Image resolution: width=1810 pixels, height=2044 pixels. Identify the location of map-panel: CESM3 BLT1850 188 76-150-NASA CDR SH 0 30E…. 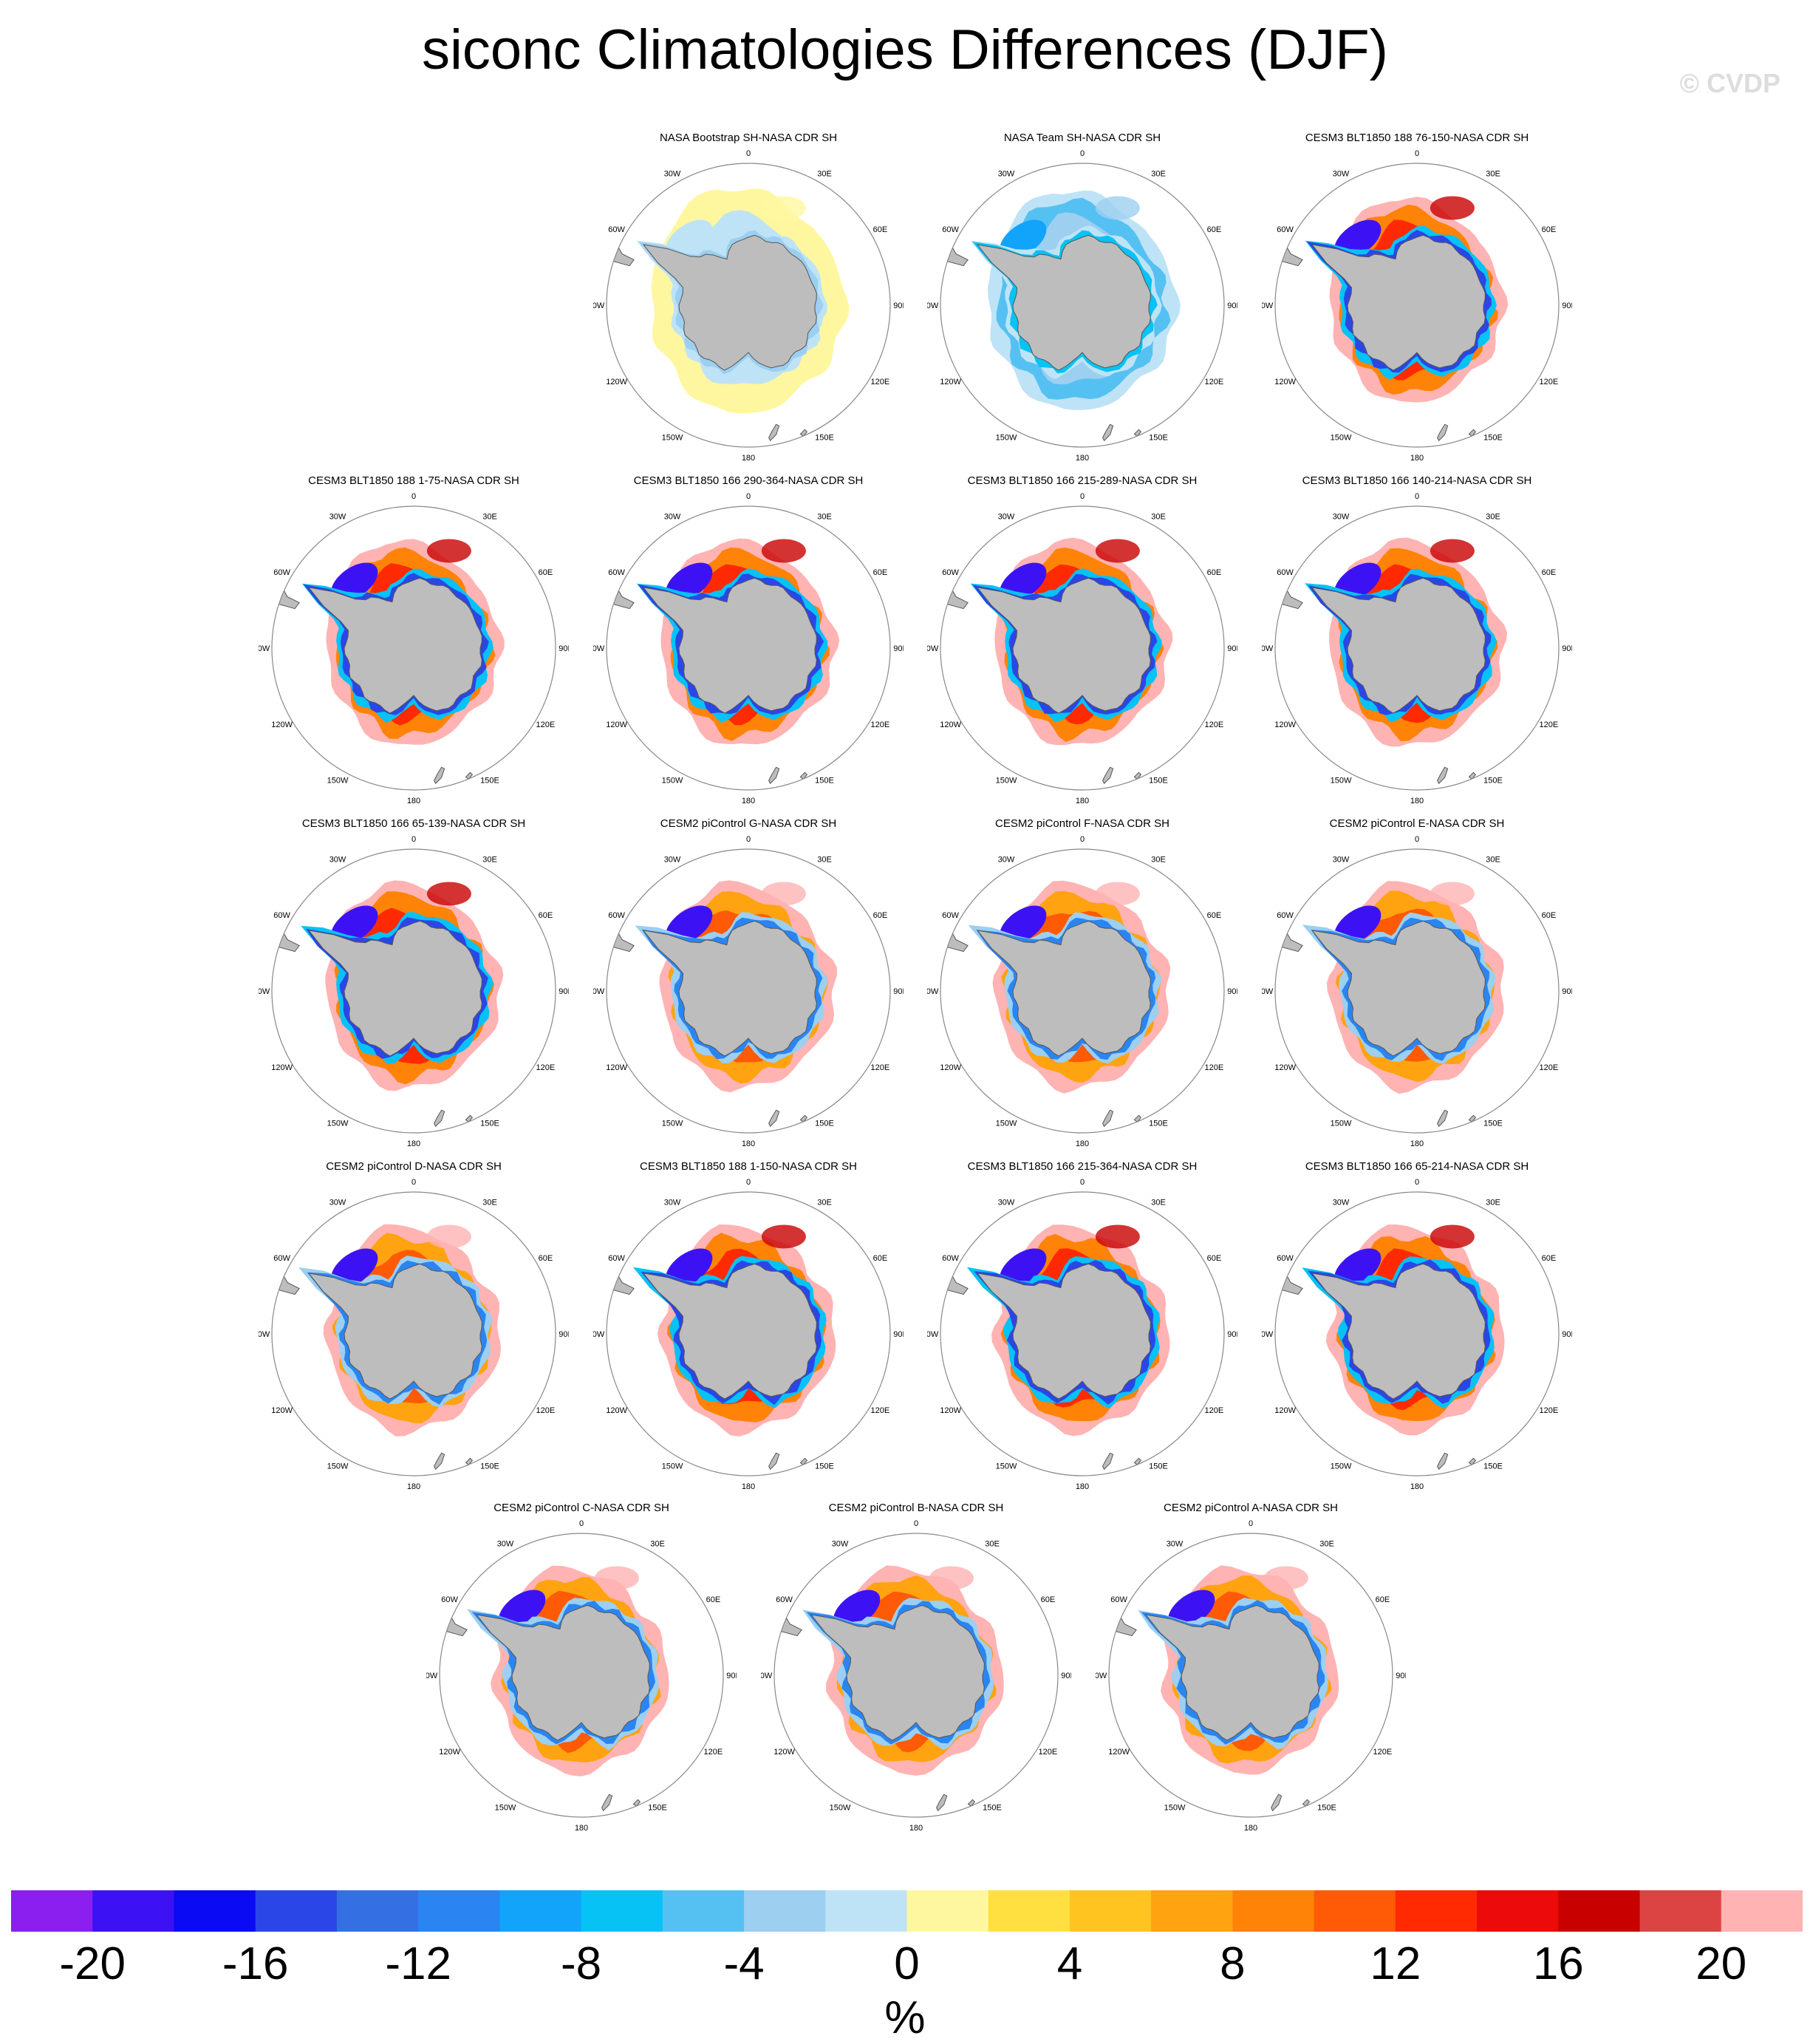
(1417, 301).